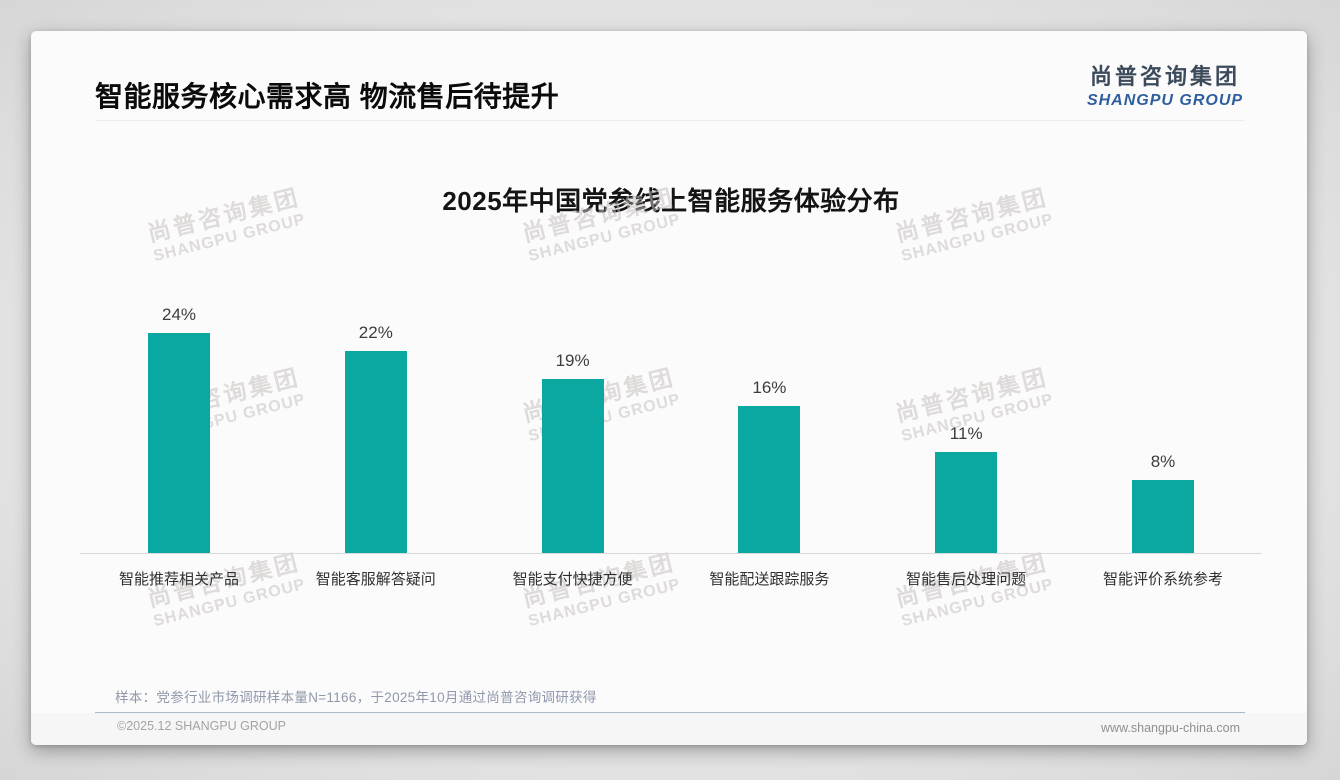 The image size is (1340, 780). I want to click on bar-value-label: 22%, so click(375, 332).